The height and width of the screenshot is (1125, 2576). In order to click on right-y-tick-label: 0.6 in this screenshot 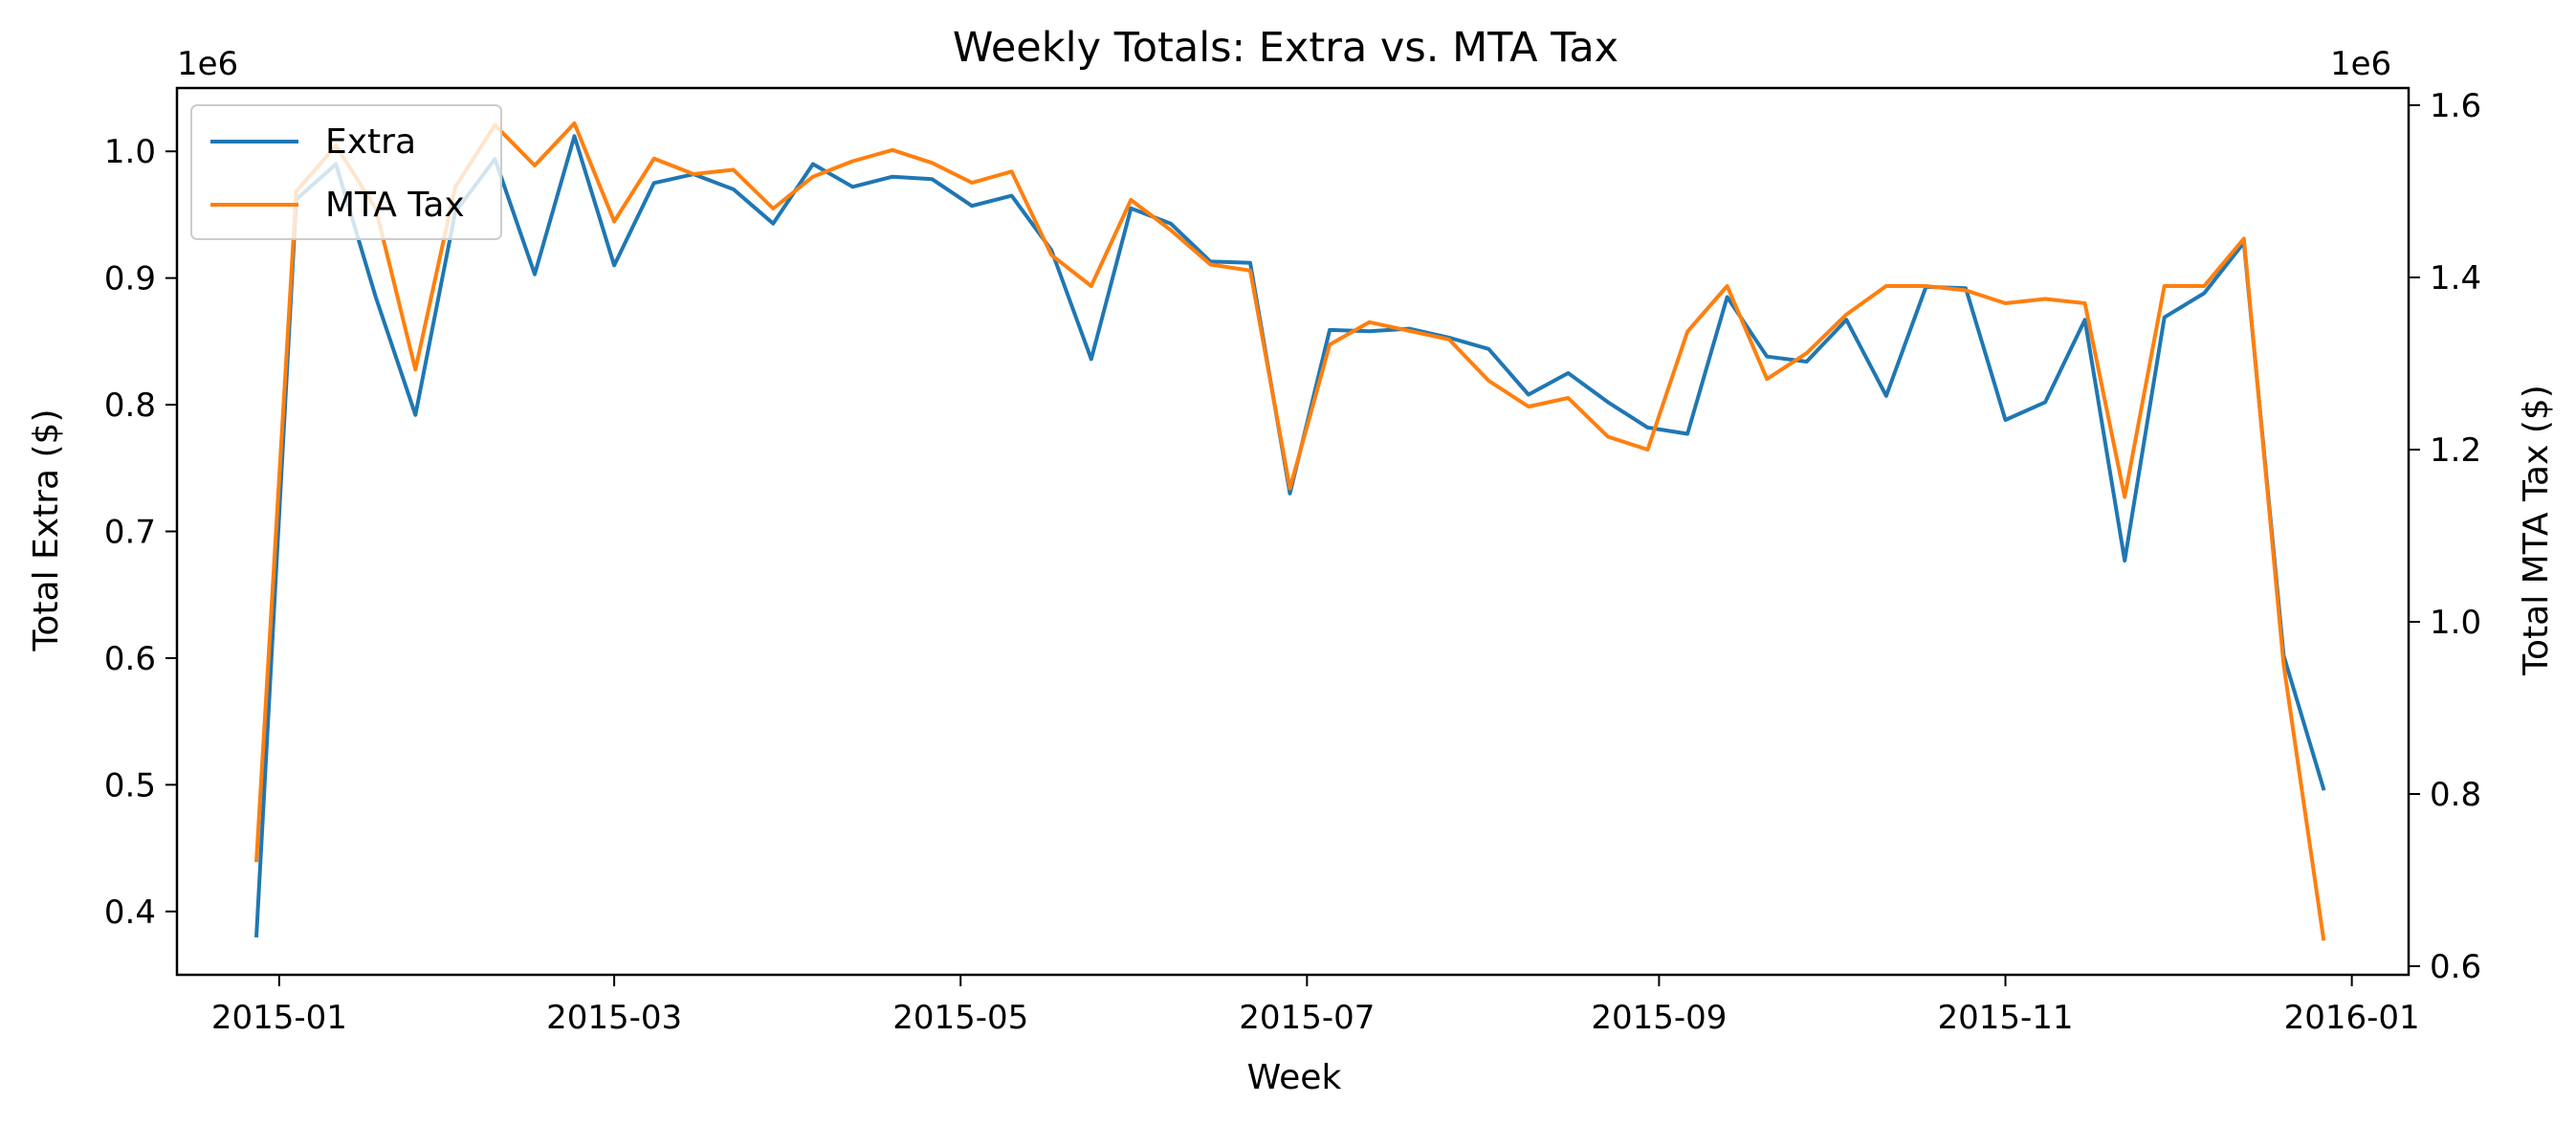, I will do `click(2455, 967)`.